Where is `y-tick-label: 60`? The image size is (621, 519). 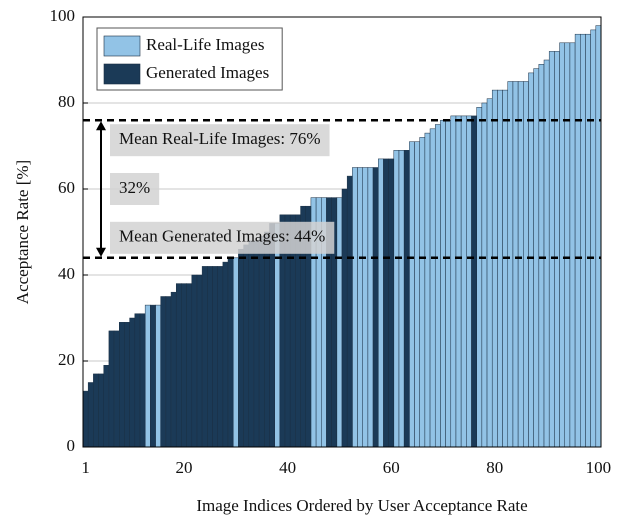 y-tick-label: 60 is located at coordinates (66, 187).